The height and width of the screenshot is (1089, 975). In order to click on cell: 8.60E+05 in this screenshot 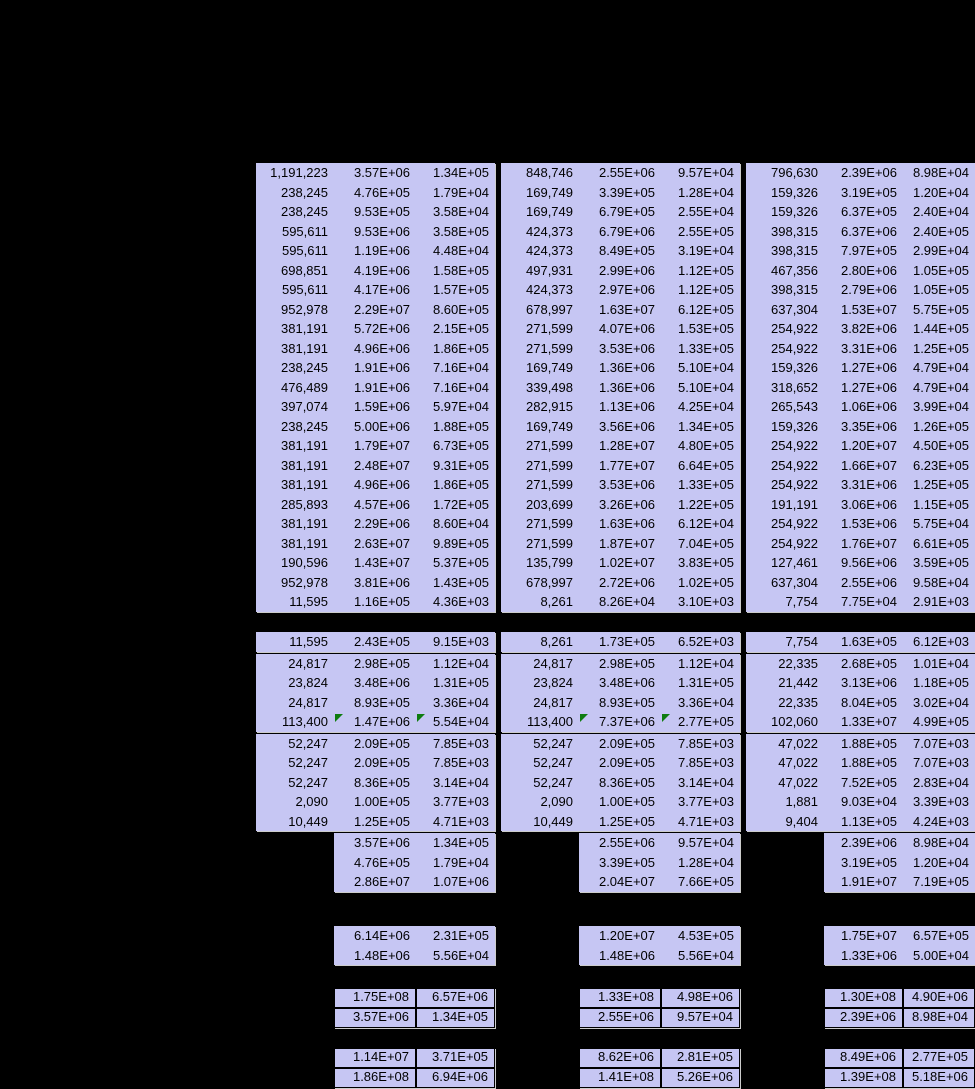, I will do `click(460, 309)`.